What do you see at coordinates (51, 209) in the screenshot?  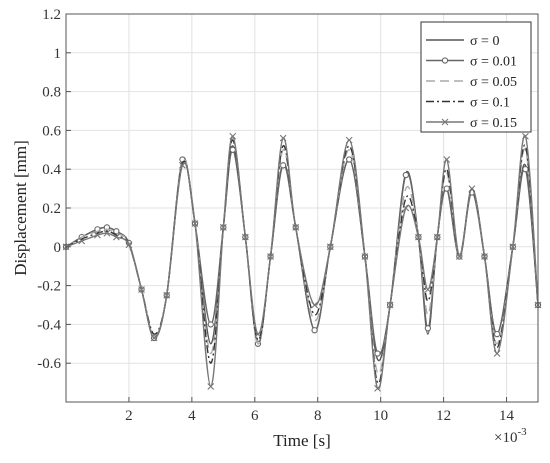 I see `y-tick-label: 0.2` at bounding box center [51, 209].